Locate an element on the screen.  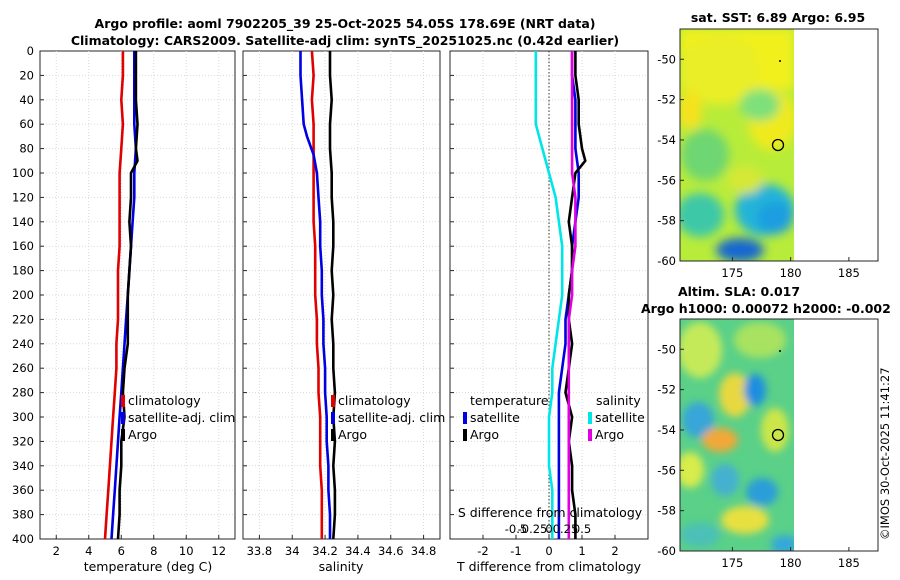
diff-legend-label-s-argo: Argo is located at coordinates (609, 434).